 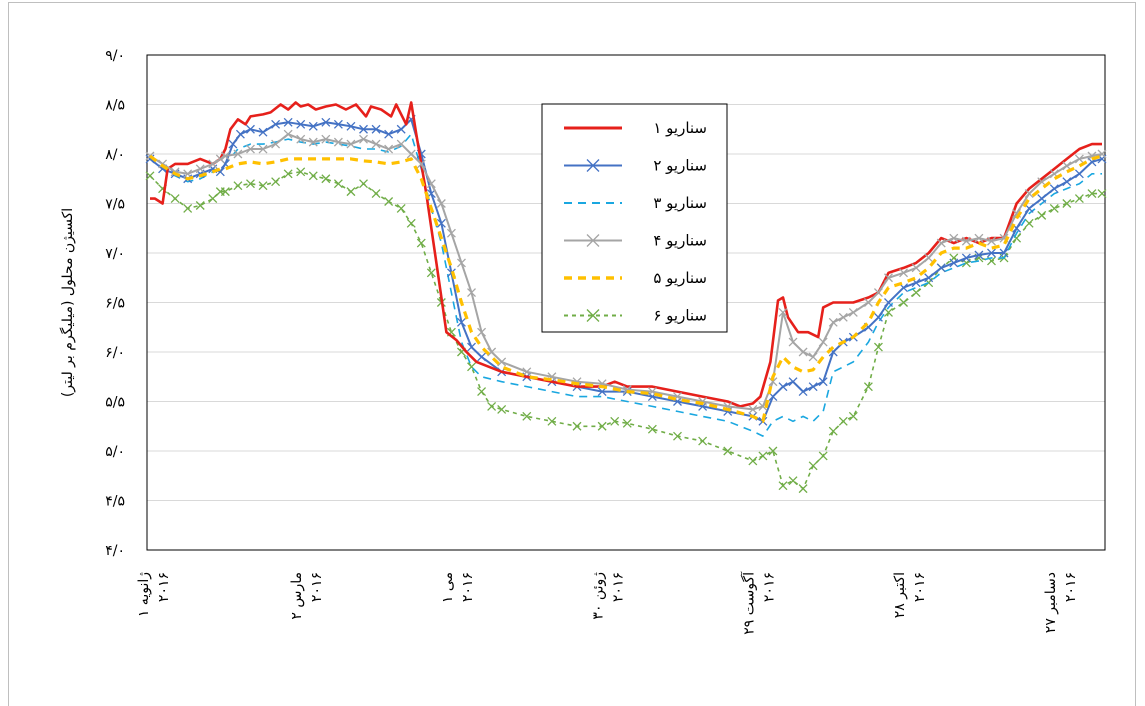 I want to click on y-tick-label: ۶/۵, so click(x=115, y=304).